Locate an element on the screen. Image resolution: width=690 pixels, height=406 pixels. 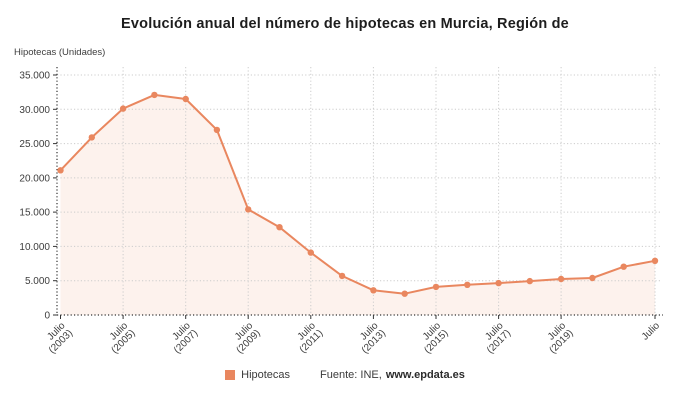
legend-label: Hipotecas is located at coordinates (266, 375).